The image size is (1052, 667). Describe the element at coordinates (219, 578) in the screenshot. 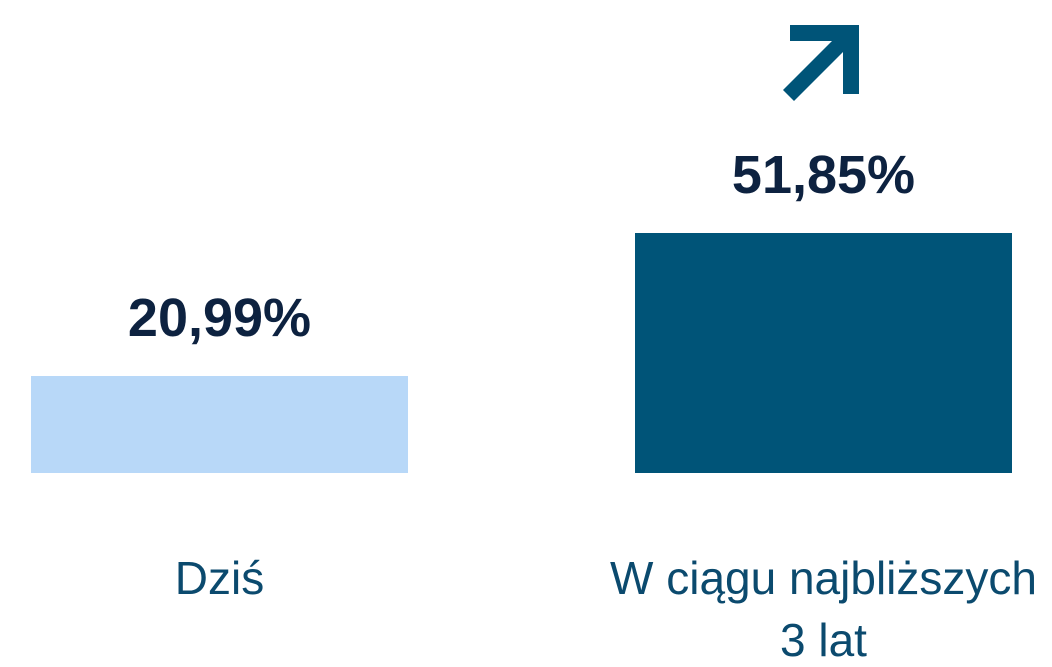

I see `category-label: Dziś` at that location.